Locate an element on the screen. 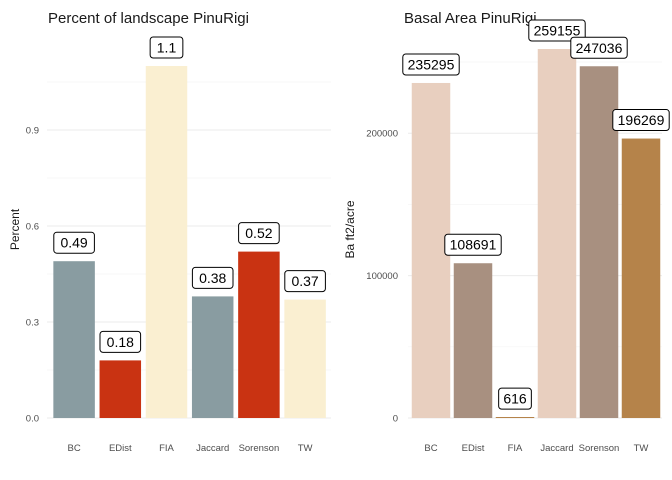  data-label-group: 108691 is located at coordinates (473, 244).